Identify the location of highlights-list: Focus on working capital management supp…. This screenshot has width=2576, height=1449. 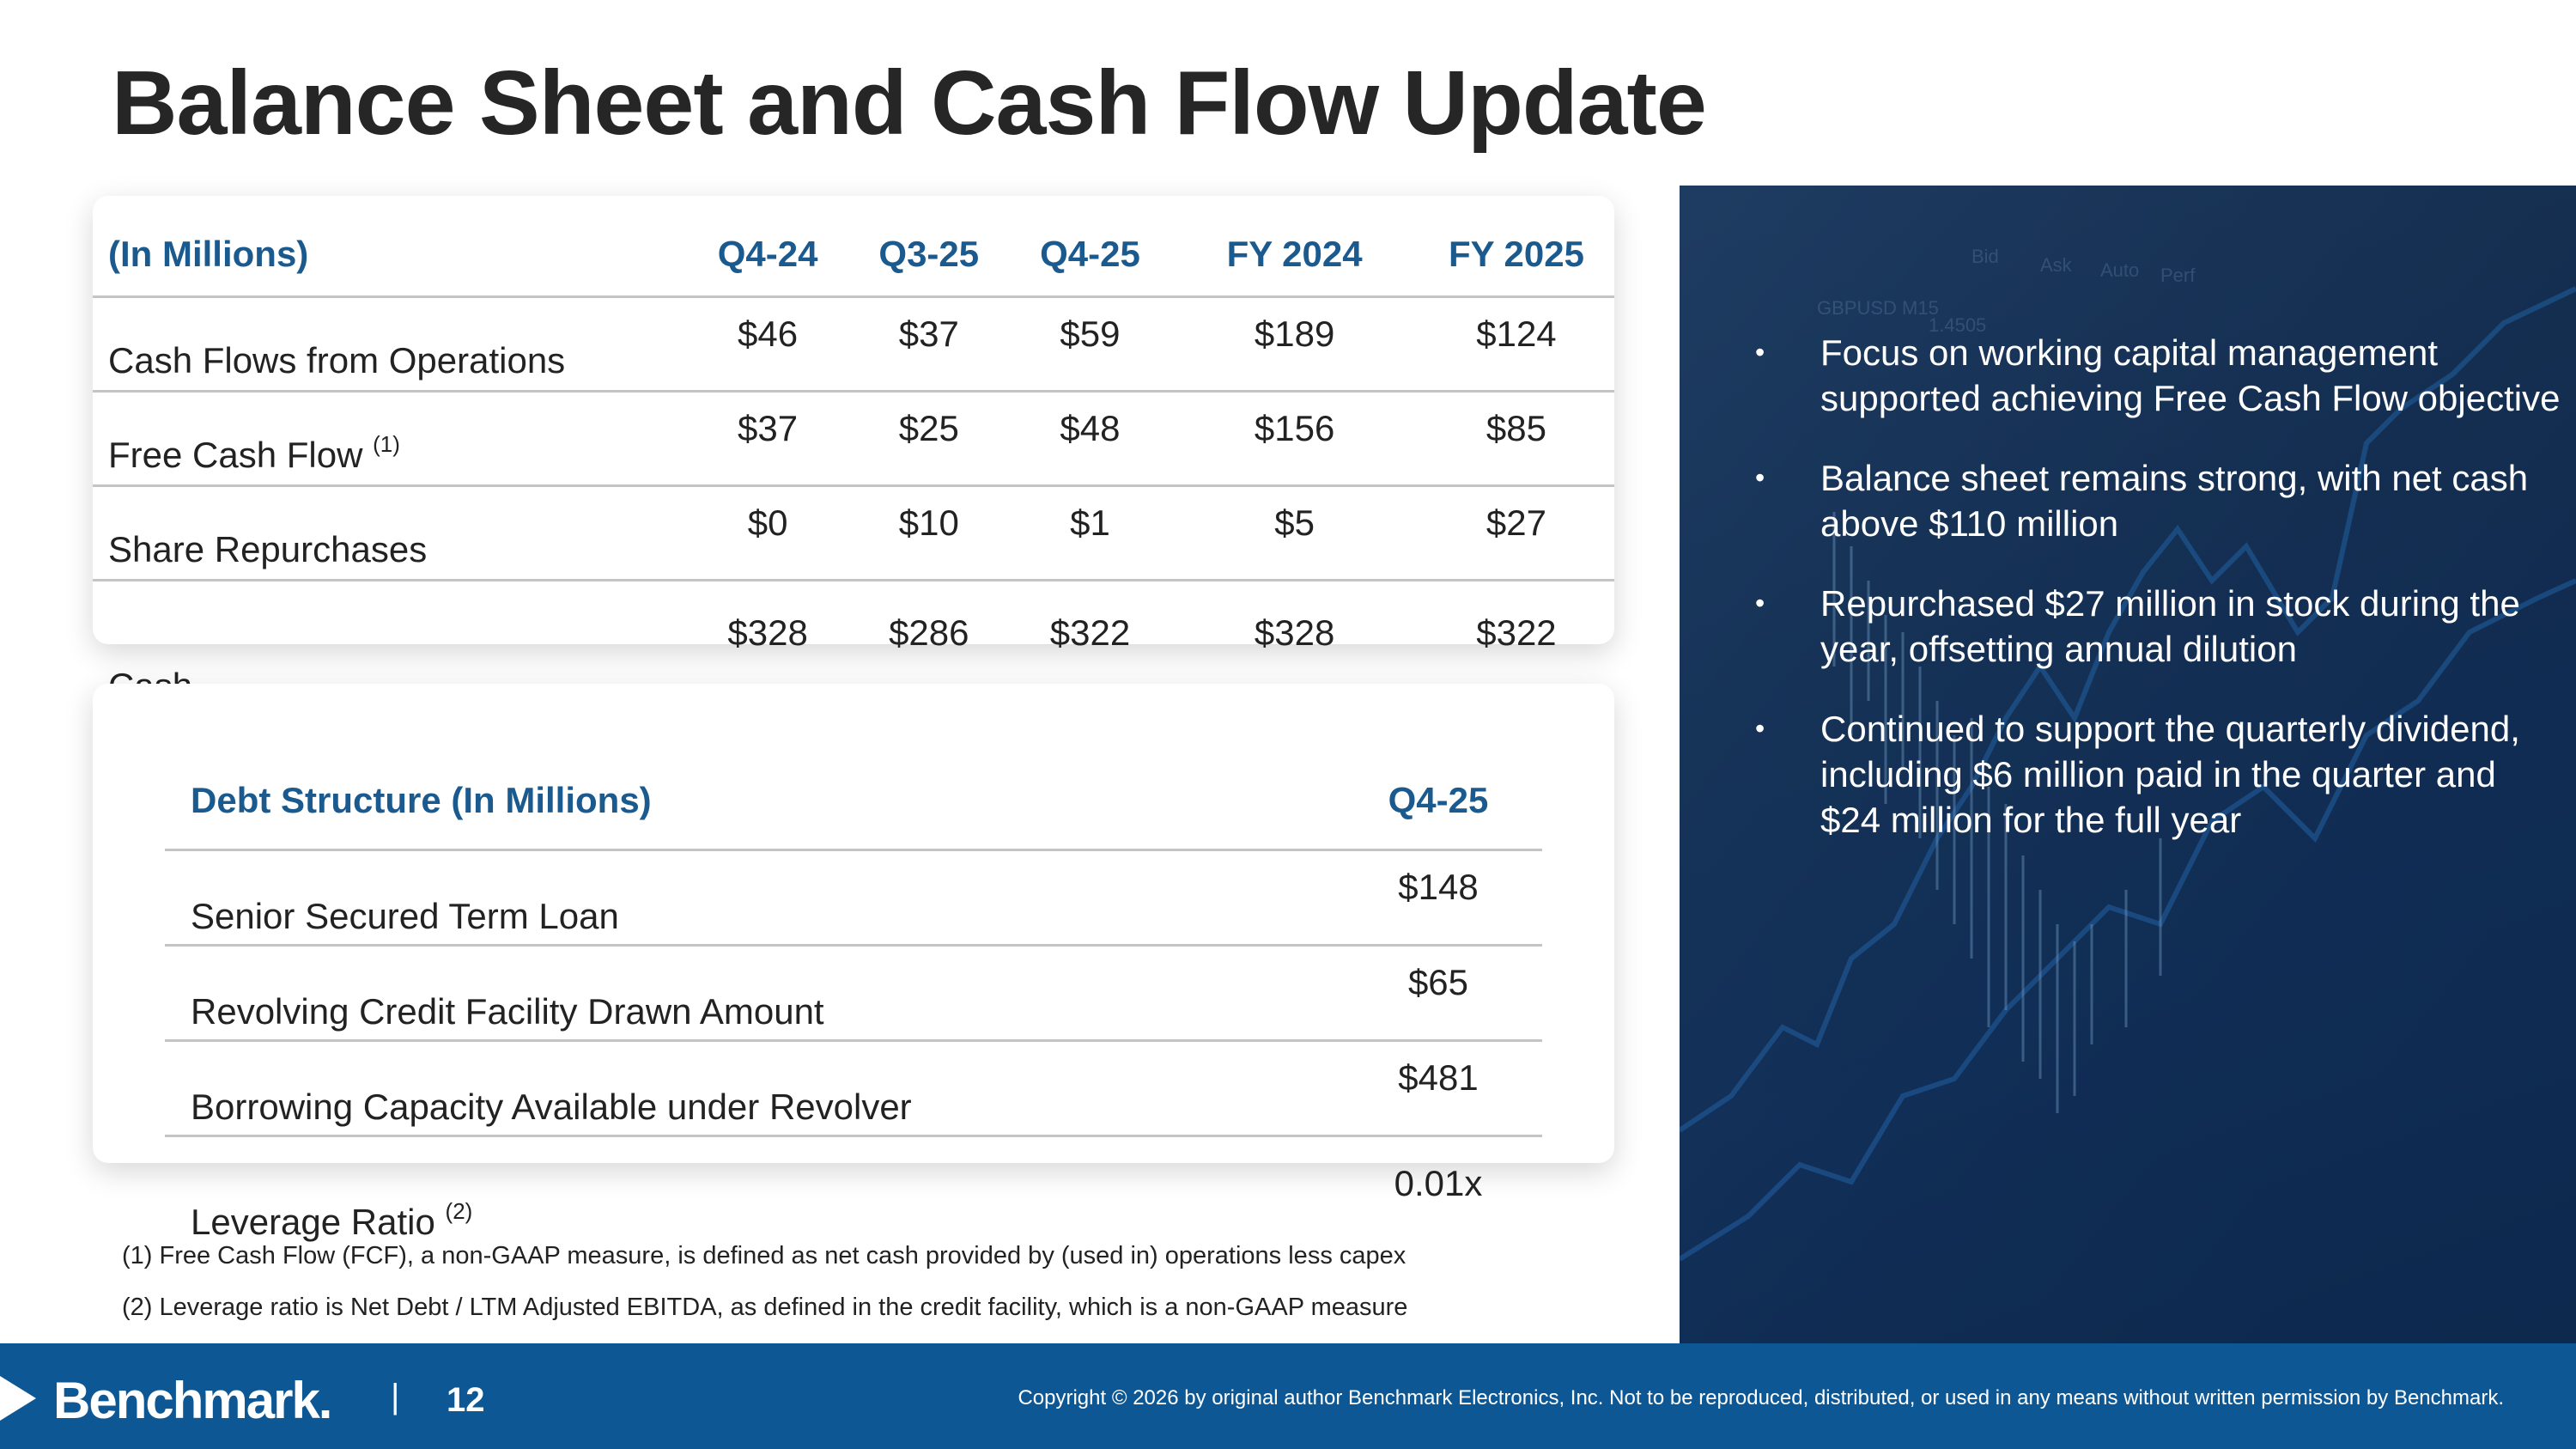
(2158, 603).